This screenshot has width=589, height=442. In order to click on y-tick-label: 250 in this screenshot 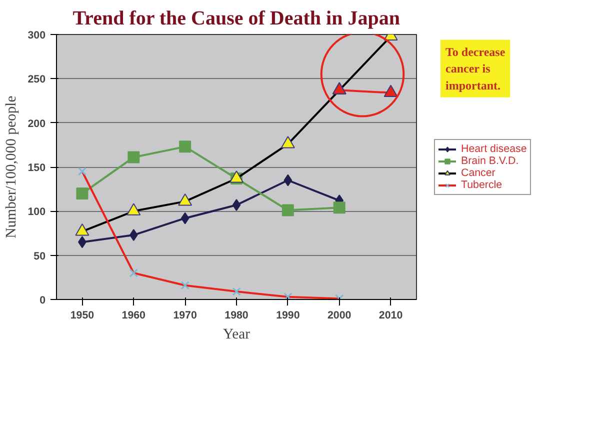, I will do `click(37, 80)`.